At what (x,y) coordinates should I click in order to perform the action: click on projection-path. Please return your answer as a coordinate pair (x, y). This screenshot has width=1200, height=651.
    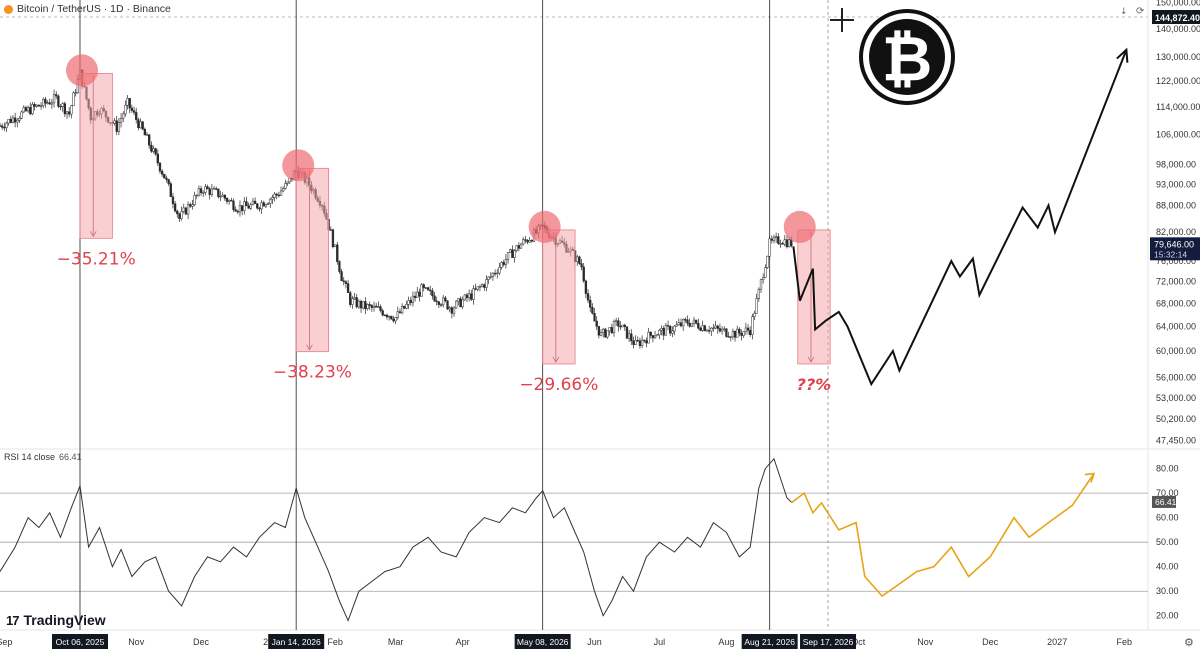
    Looking at the image, I should click on (960, 217).